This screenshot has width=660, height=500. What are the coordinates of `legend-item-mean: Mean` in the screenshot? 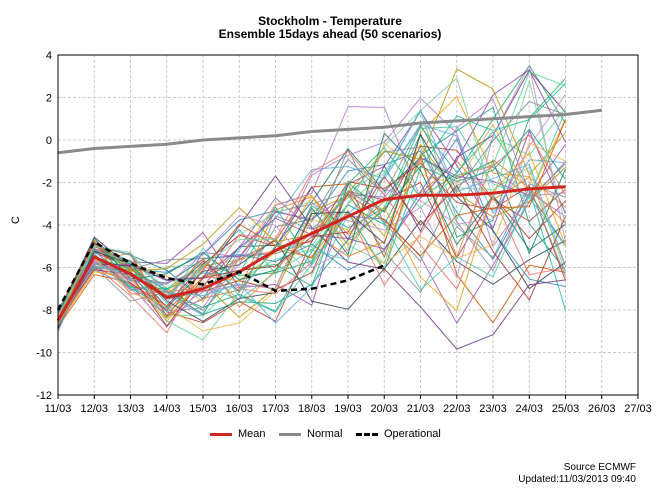 It's located at (238, 434).